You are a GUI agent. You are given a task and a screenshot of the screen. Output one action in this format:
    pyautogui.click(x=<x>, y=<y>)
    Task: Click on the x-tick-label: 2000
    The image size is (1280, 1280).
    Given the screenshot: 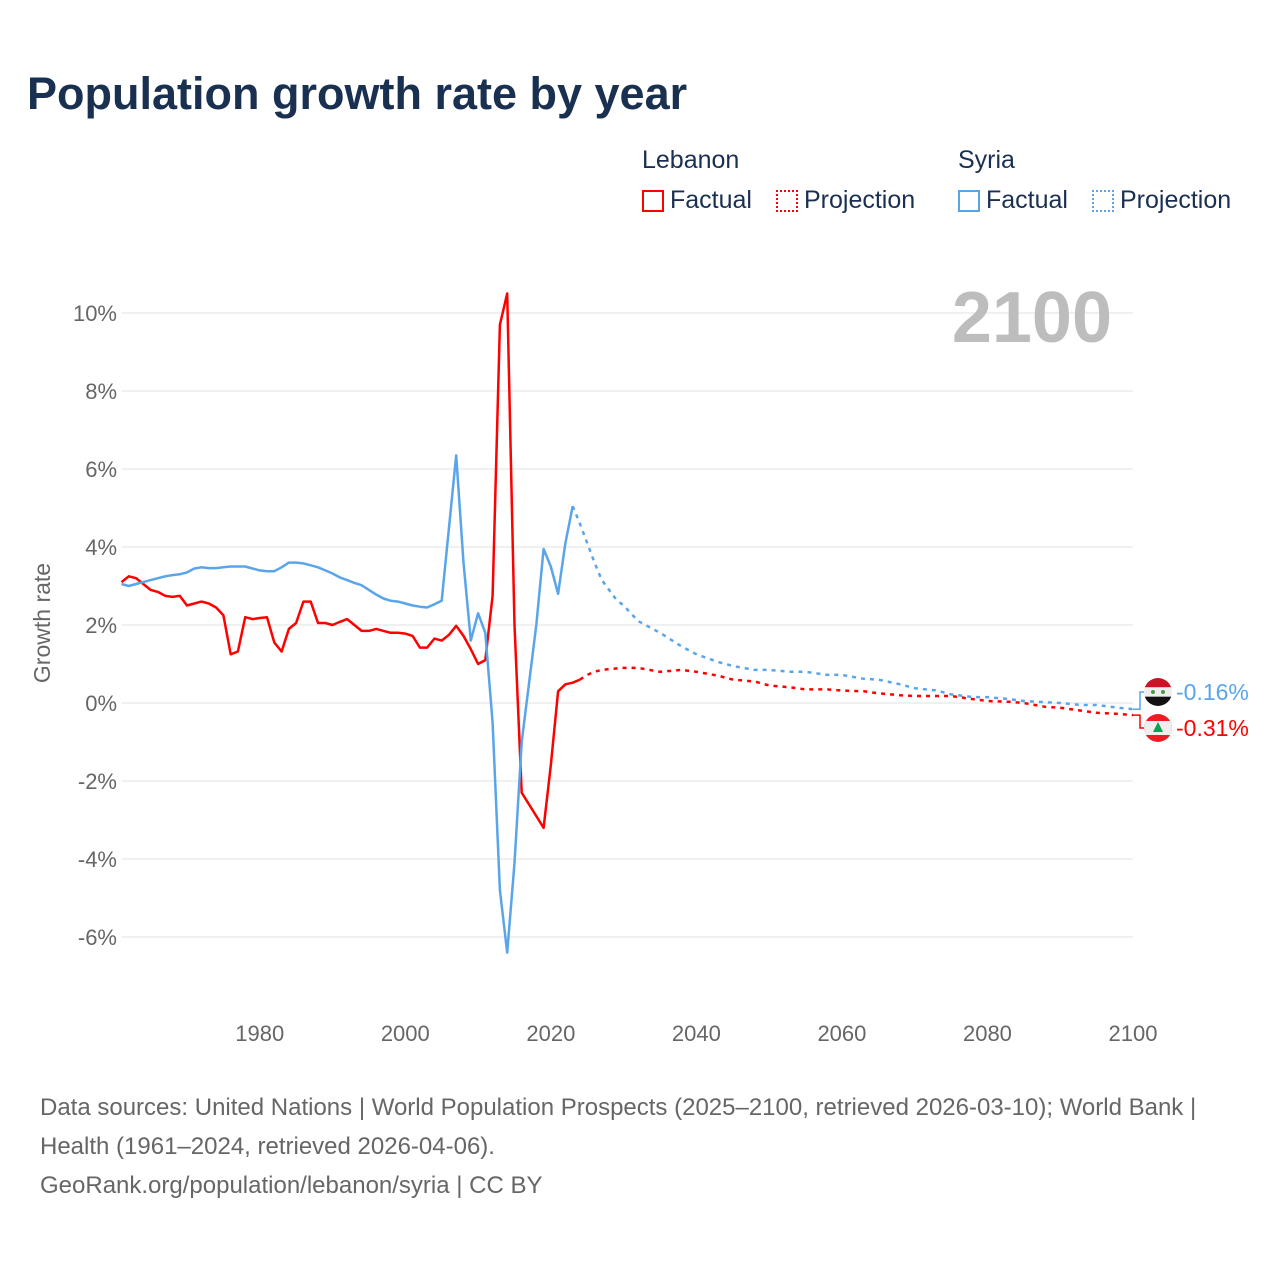 What is the action you would take?
    pyautogui.click(x=405, y=1033)
    